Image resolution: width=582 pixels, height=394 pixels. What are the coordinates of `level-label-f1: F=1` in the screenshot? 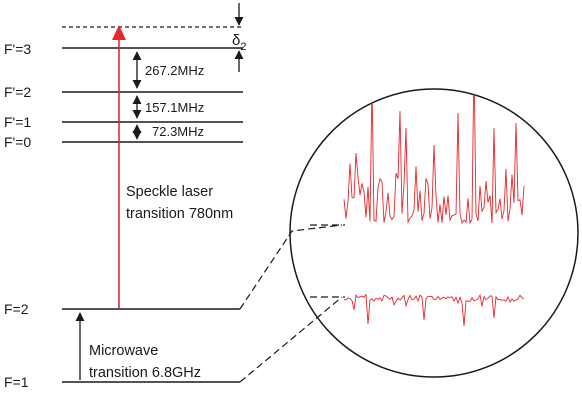 It's located at (16, 382).